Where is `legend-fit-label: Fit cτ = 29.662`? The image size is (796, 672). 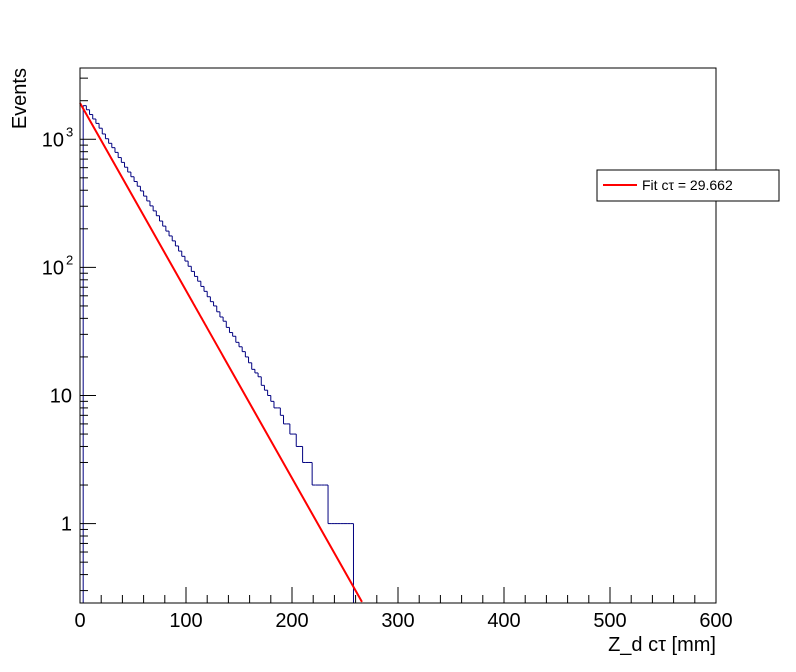 legend-fit-label: Fit cτ = 29.662 is located at coordinates (687, 185).